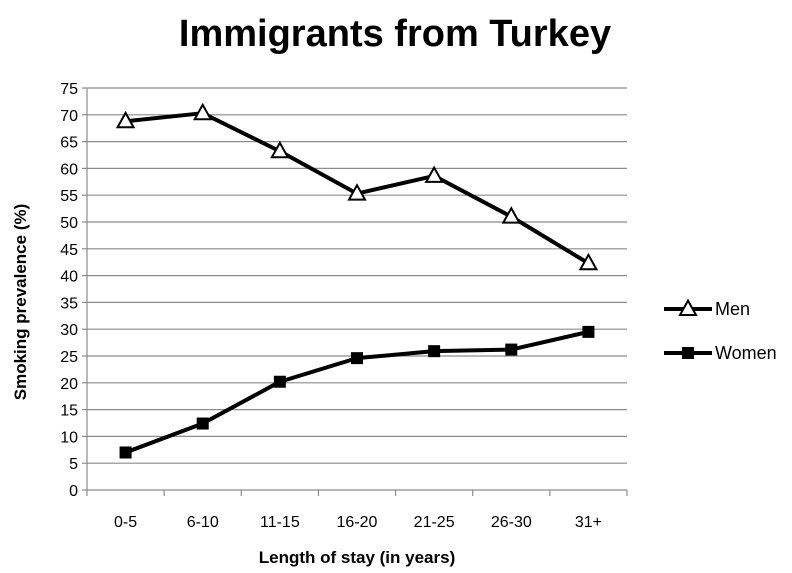  What do you see at coordinates (511, 522) in the screenshot?
I see `x-tick-label: 26-30` at bounding box center [511, 522].